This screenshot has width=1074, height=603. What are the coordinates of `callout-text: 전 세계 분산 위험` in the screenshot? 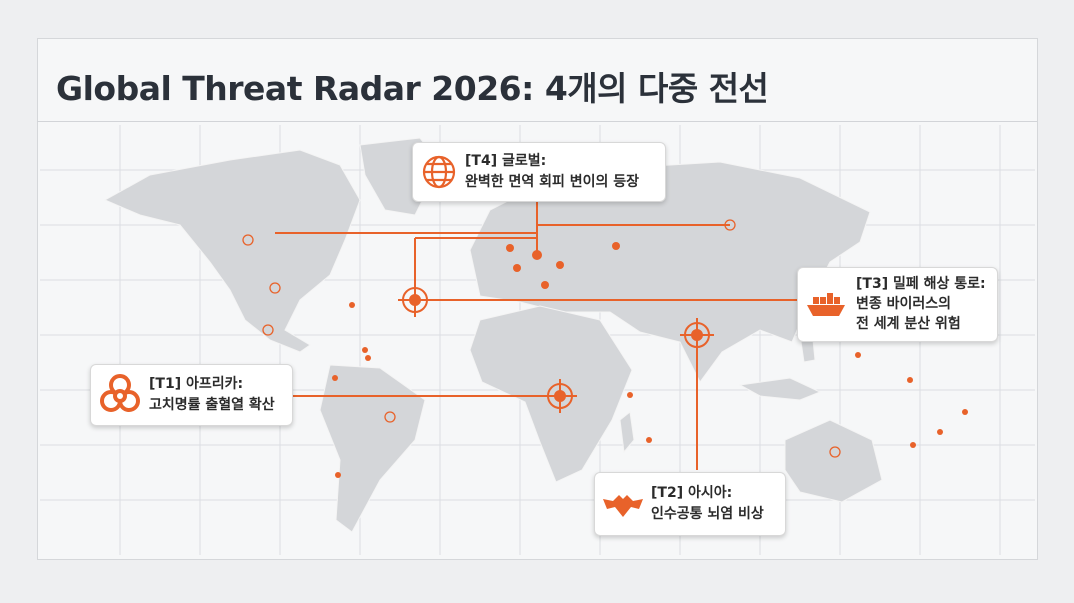 It's located at (908, 324).